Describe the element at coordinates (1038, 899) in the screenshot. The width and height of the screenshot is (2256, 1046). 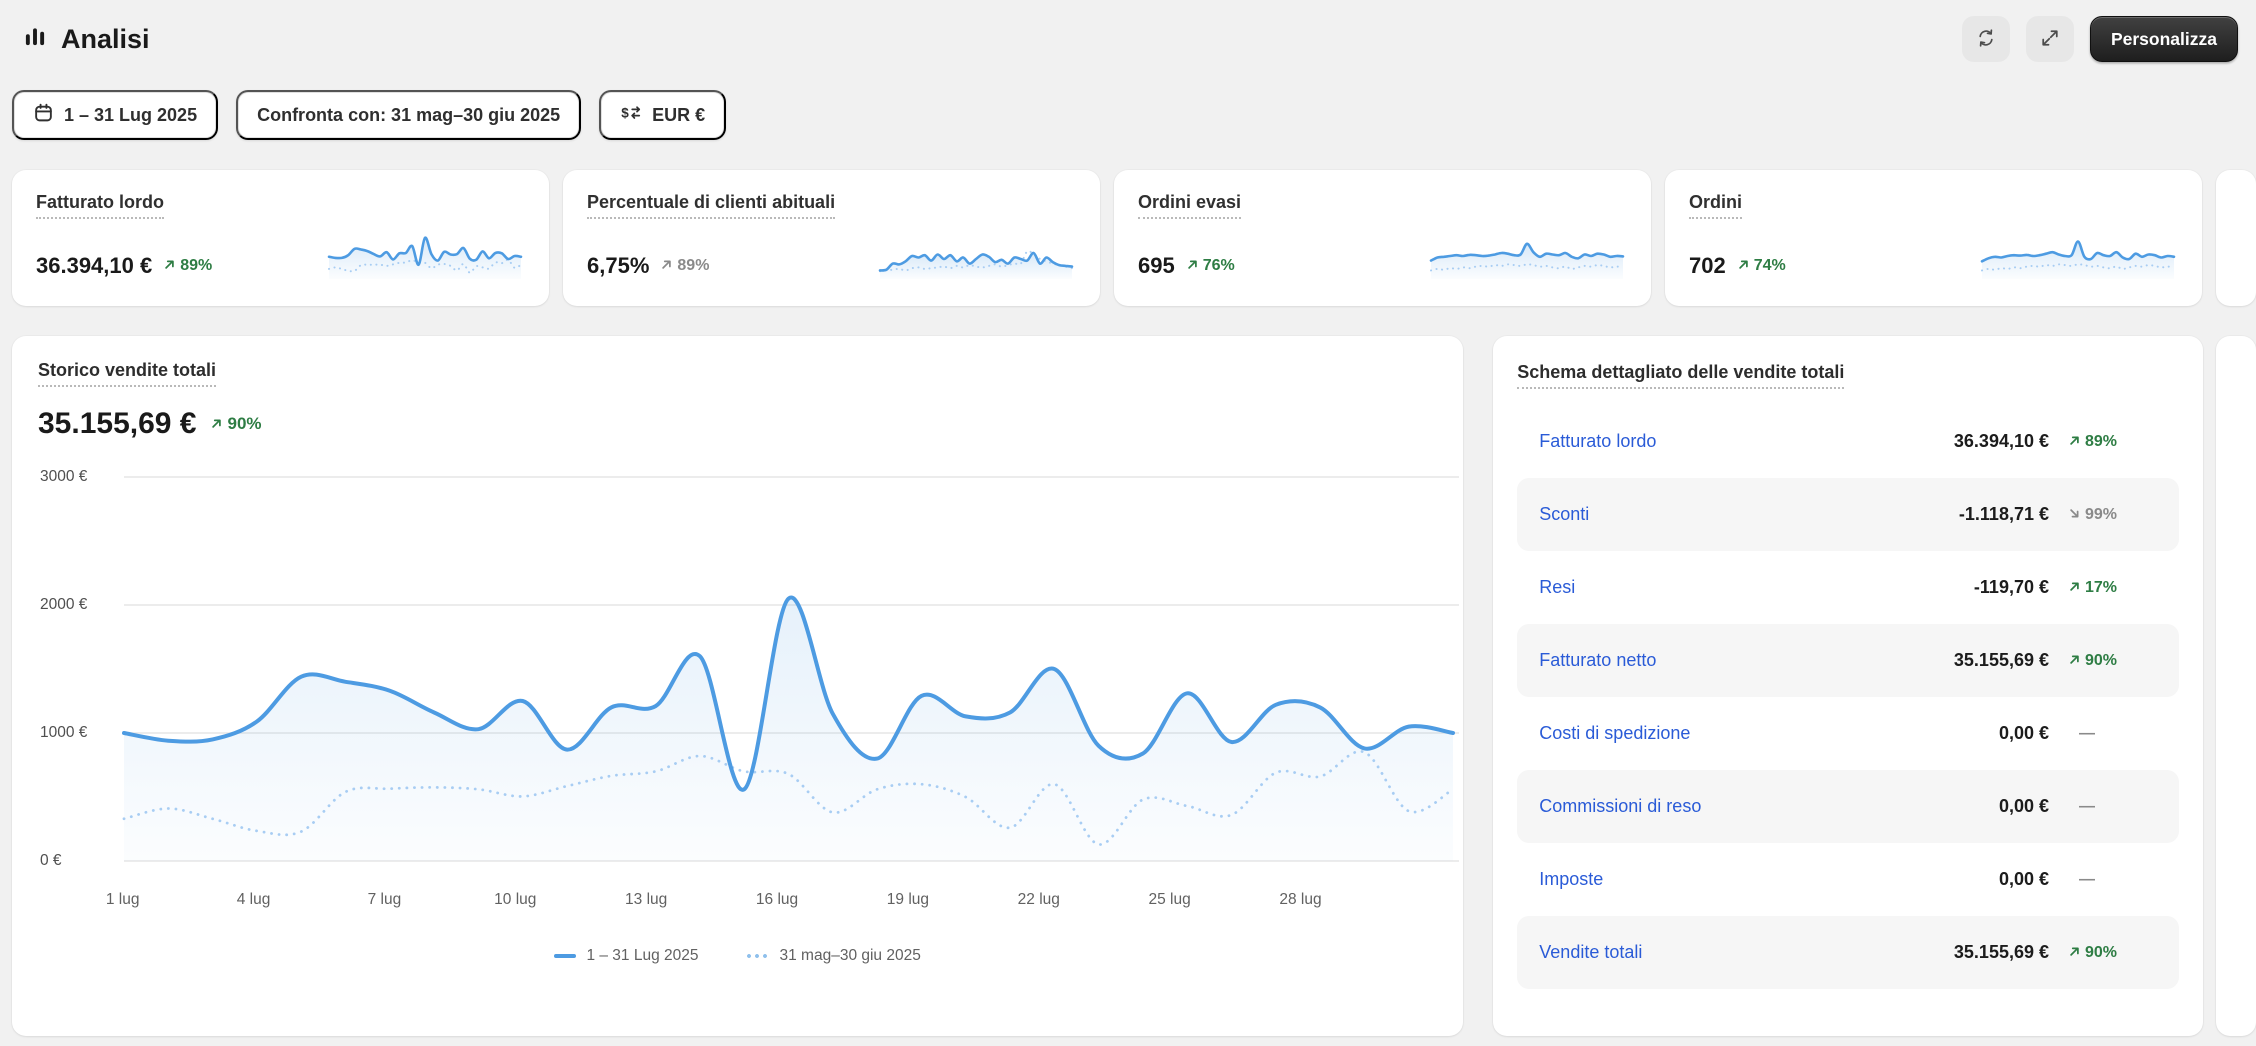
I see `x-tick-label: 22 lug` at that location.